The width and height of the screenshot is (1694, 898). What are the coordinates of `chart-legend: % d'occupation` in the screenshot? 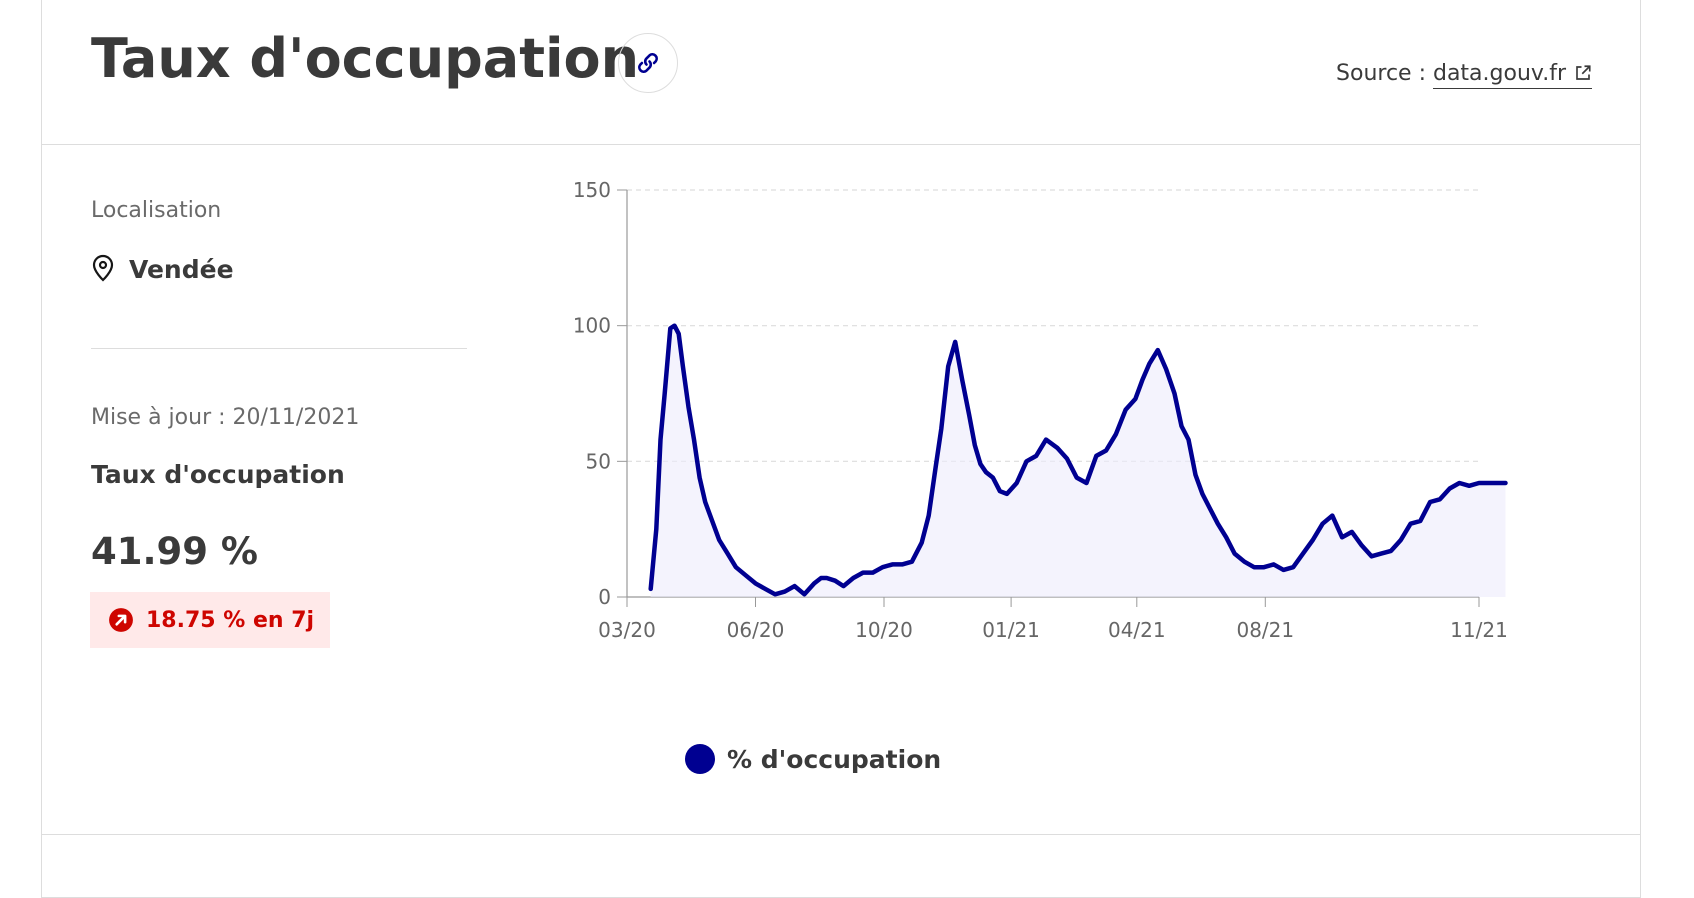 It's located at (813, 759).